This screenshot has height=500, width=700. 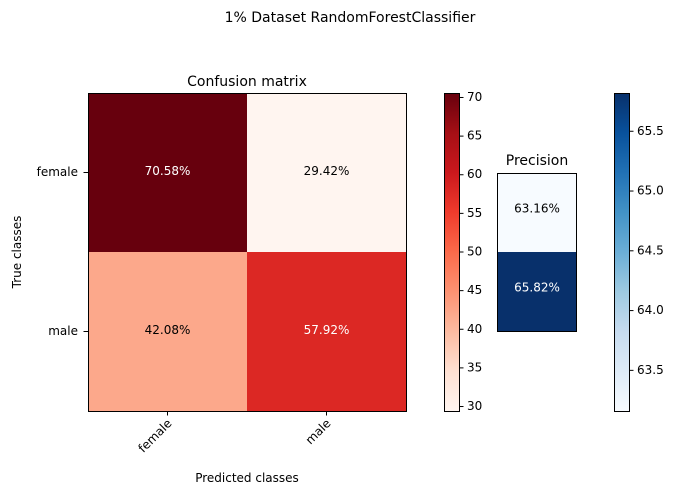 I want to click on precision-colorbar-frame, so click(x=622, y=252).